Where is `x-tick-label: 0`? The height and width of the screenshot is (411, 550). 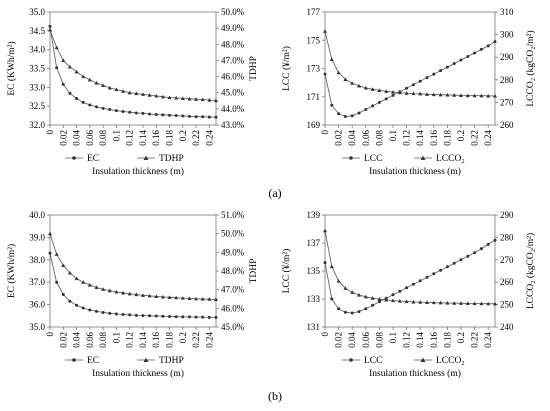
x-tick-label: 0 is located at coordinates (50, 334).